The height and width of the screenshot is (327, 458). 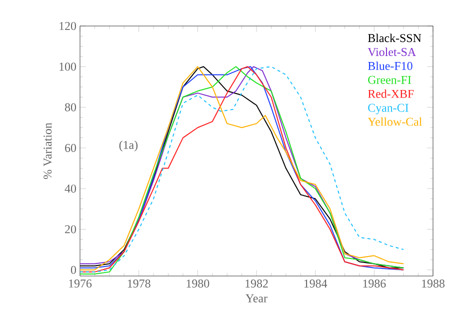 What do you see at coordinates (257, 284) in the screenshot?
I see `x-tick-label: 1982` at bounding box center [257, 284].